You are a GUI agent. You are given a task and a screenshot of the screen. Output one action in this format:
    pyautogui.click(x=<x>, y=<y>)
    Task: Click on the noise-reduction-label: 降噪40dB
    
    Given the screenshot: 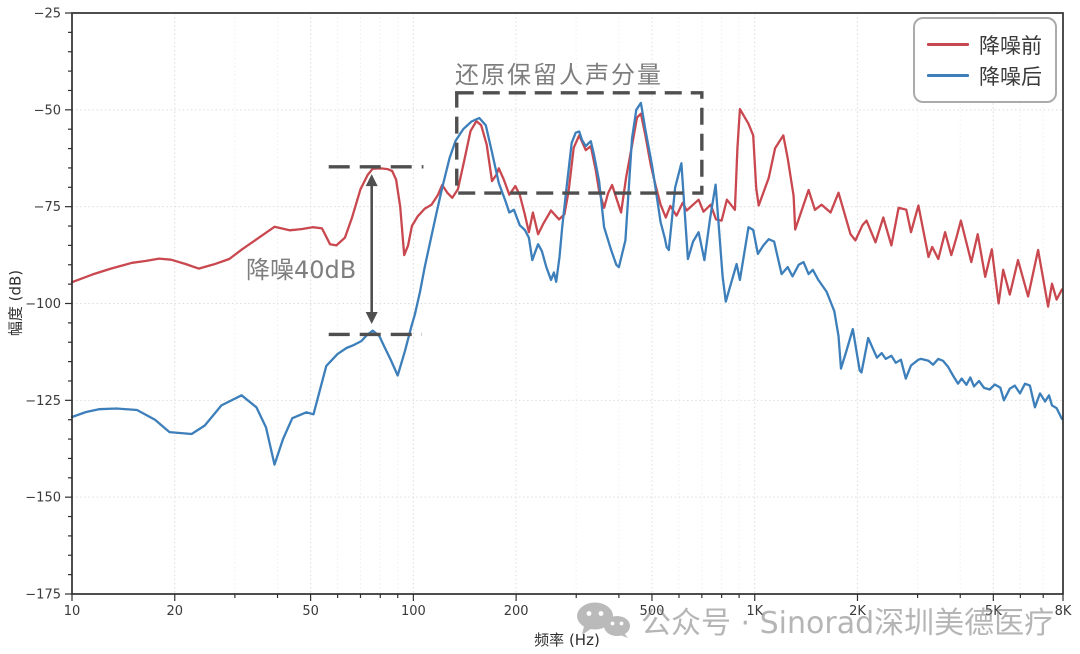 What is the action you would take?
    pyautogui.click(x=301, y=270)
    